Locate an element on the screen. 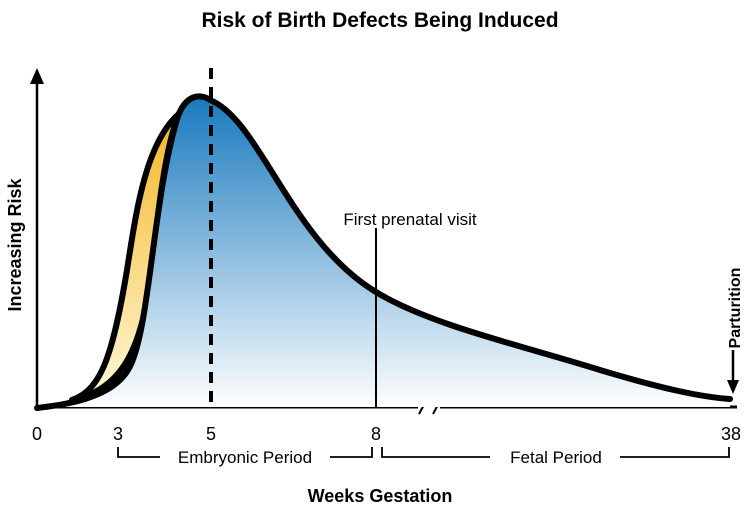 This screenshot has height=510, width=751. x-tick-label-0: 0 is located at coordinates (37, 434).